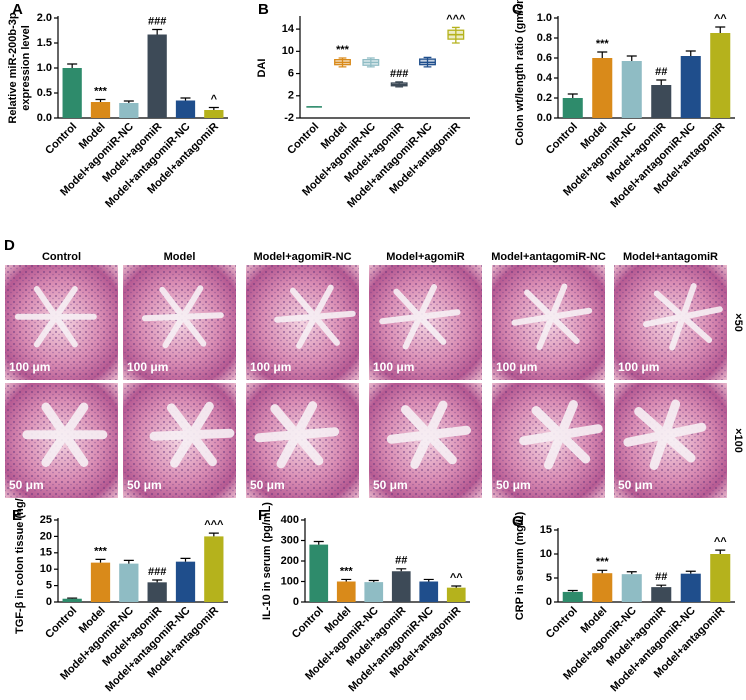 Image resolution: width=746 pixels, height=700 pixels. What do you see at coordinates (263, 9) in the screenshot?
I see `panel-letter: B` at bounding box center [263, 9].